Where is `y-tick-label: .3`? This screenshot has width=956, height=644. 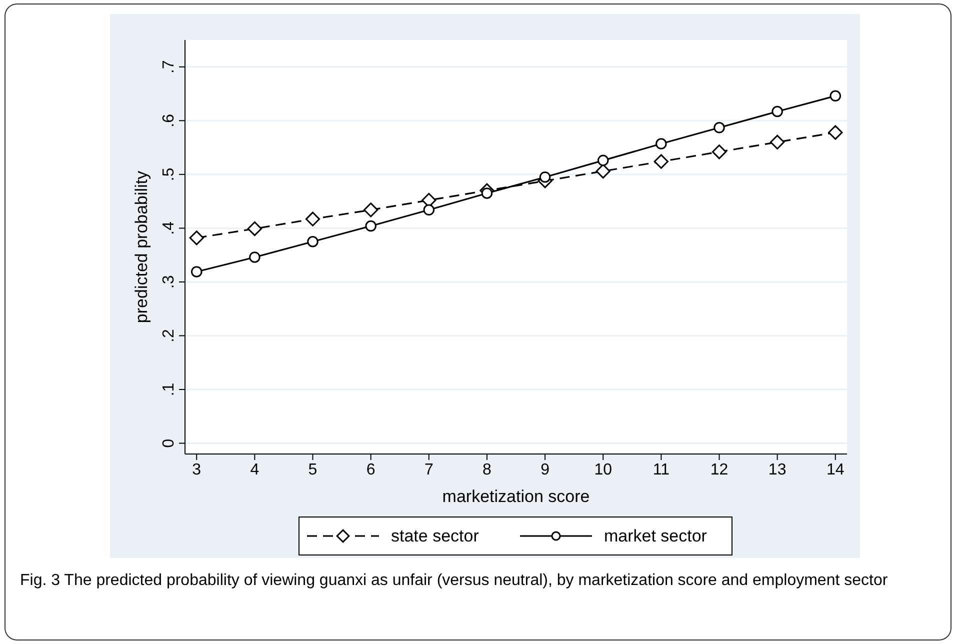 y-tick-label: .3 is located at coordinates (169, 282).